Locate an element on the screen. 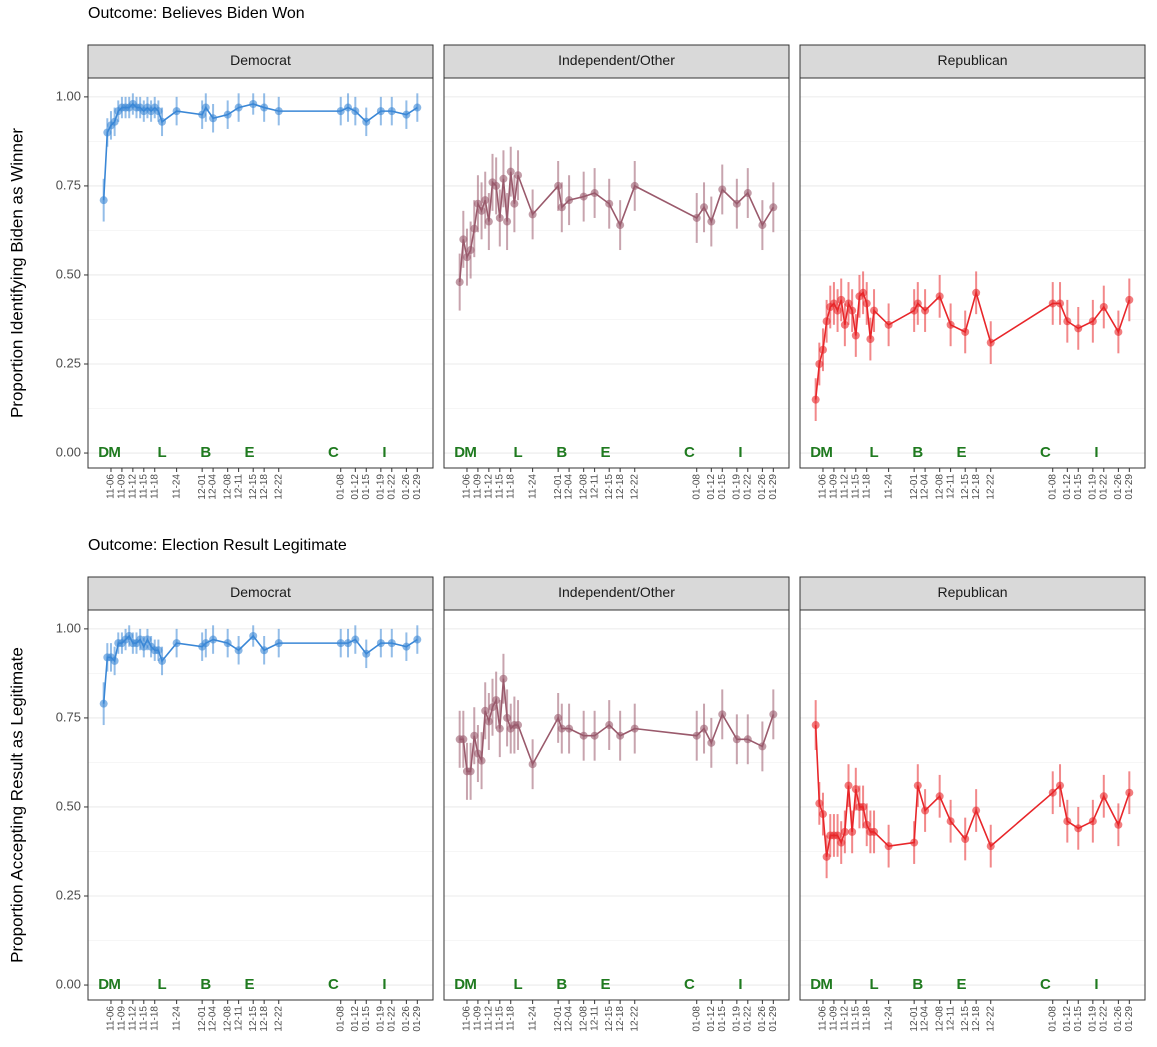 The height and width of the screenshot is (1047, 1157). y-tick-label: 0.50 is located at coordinates (68, 805).